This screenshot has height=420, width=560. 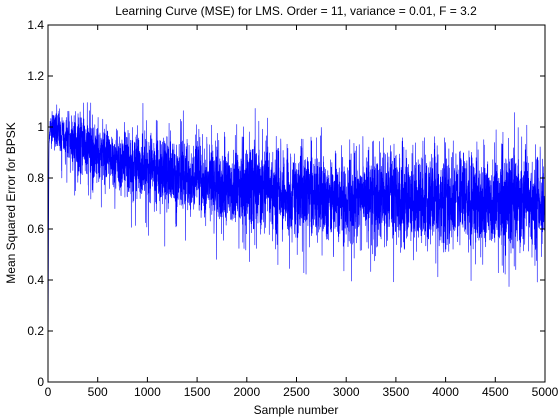 What do you see at coordinates (296, 392) in the screenshot?
I see `x-tick-label: 2500` at bounding box center [296, 392].